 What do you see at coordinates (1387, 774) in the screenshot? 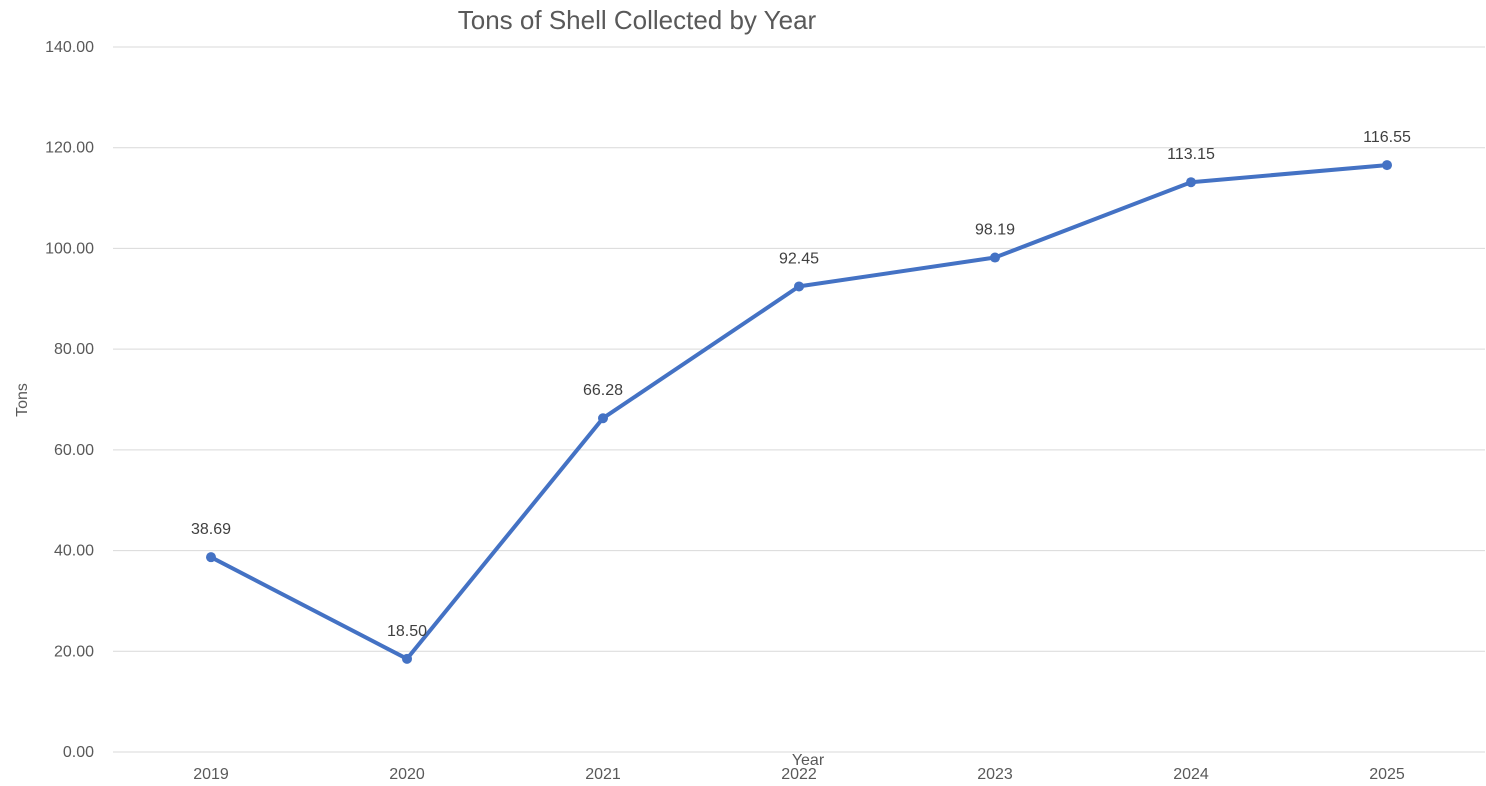
I see `x-tick-label: 2025` at bounding box center [1387, 774].